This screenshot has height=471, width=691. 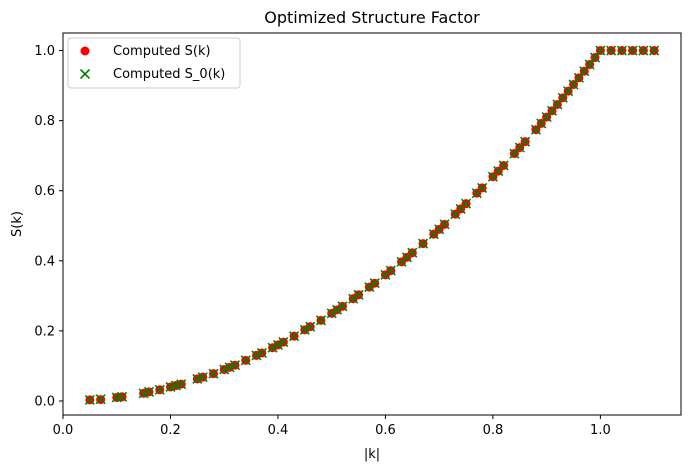 What do you see at coordinates (385, 430) in the screenshot?
I see `x-tick-label: 0.6` at bounding box center [385, 430].